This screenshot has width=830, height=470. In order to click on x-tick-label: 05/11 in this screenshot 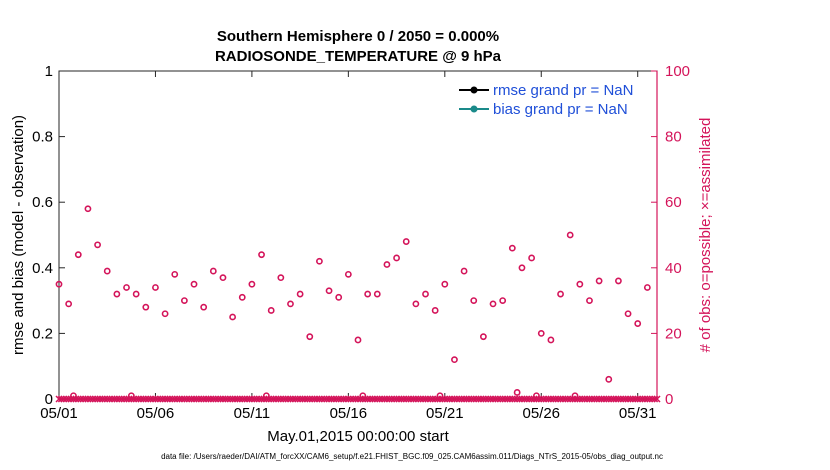, I will do `click(252, 413)`.